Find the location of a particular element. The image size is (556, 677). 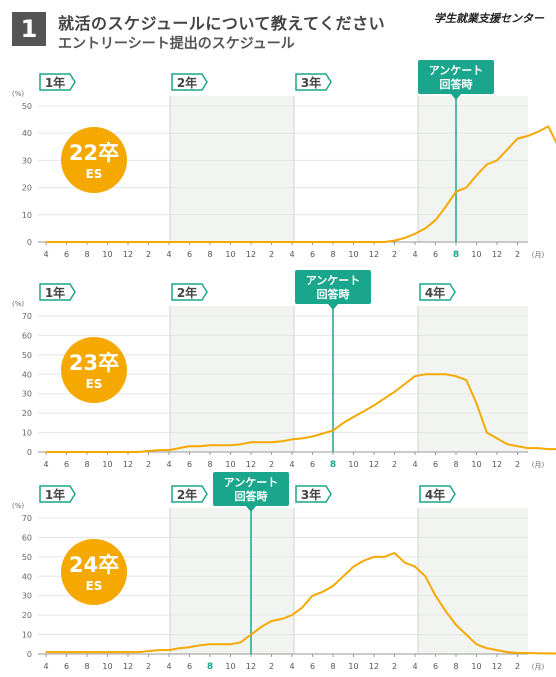

page-title: 就活のスケジュールについて教えてください is located at coordinates (222, 23).